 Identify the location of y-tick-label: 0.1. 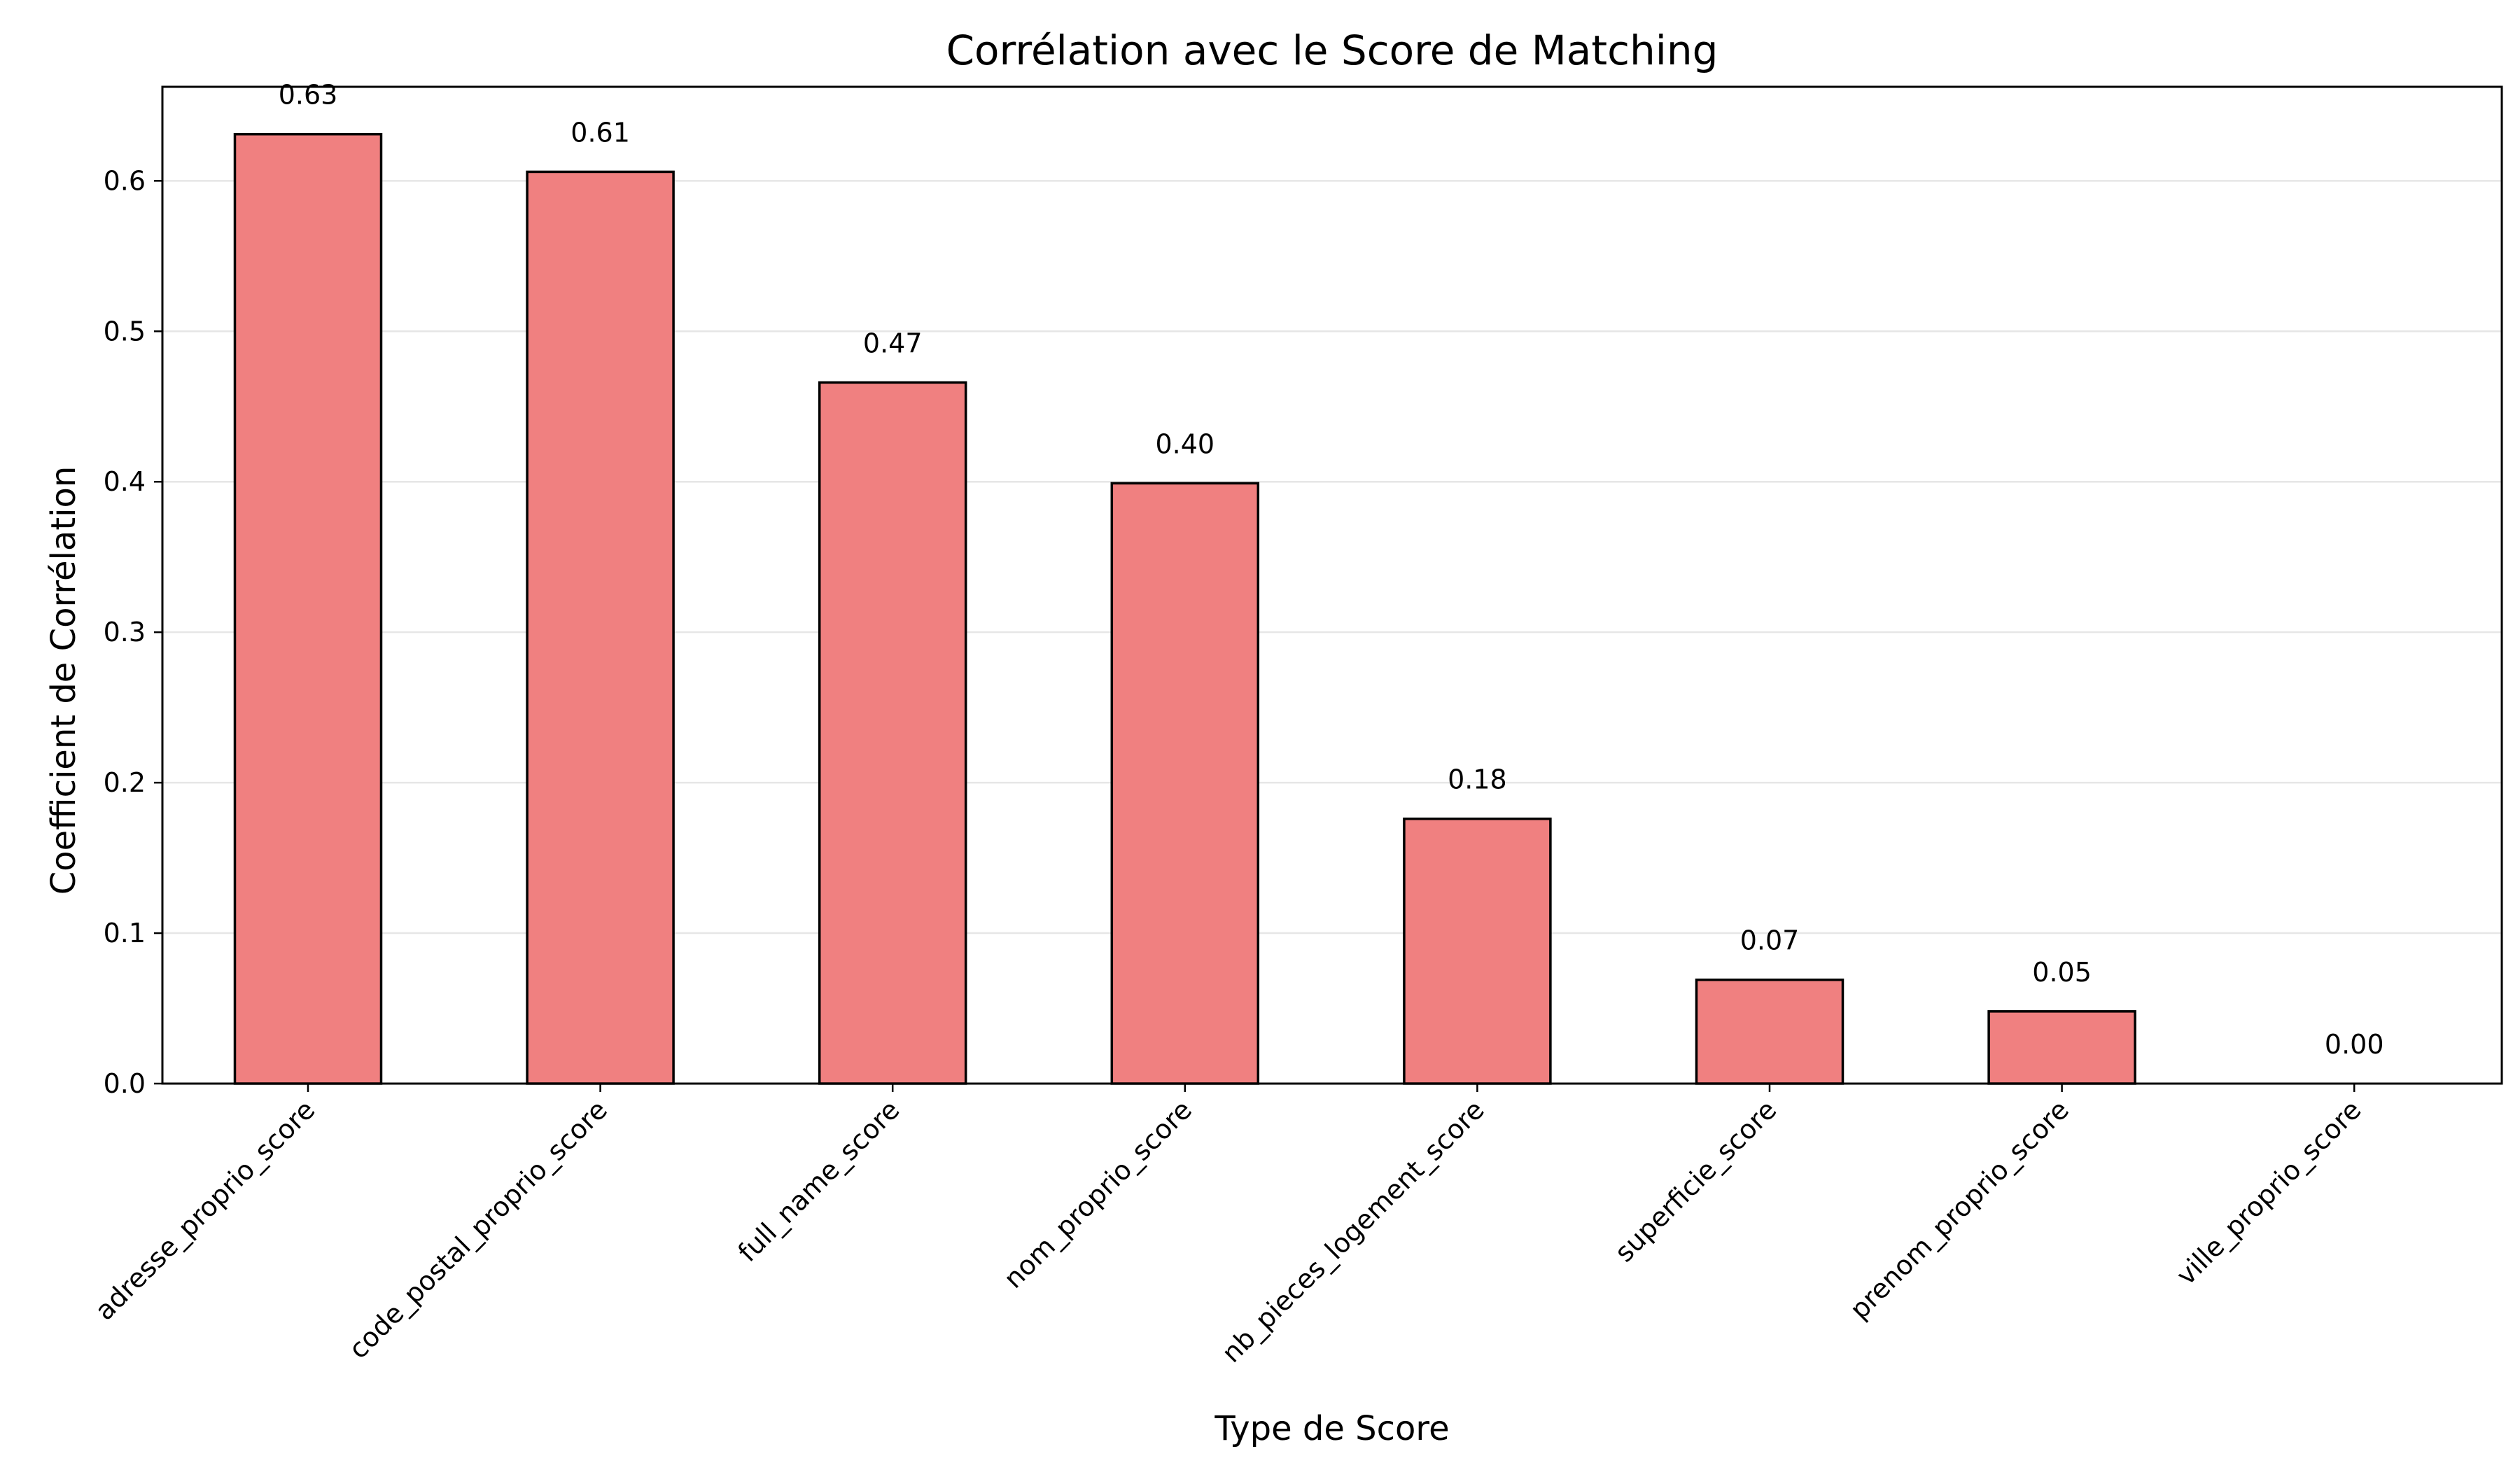
(125, 933).